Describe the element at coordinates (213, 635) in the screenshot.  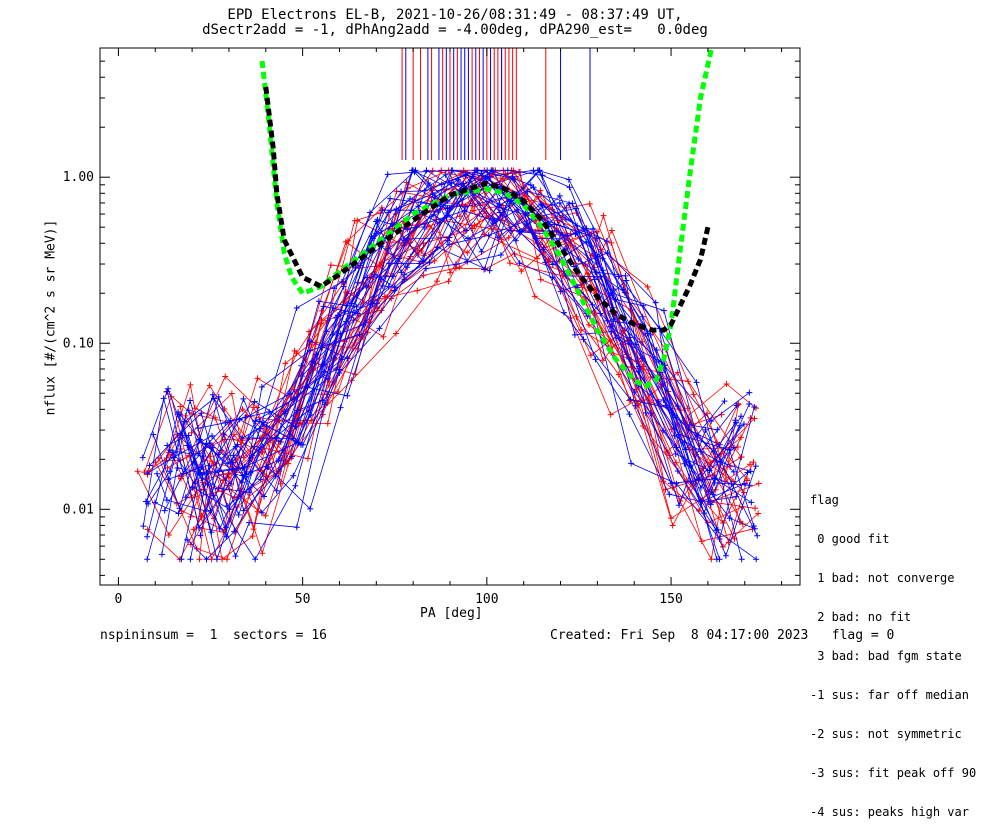
I see `footer-nspin: nspininsum = 1 sectors = 16` at that location.